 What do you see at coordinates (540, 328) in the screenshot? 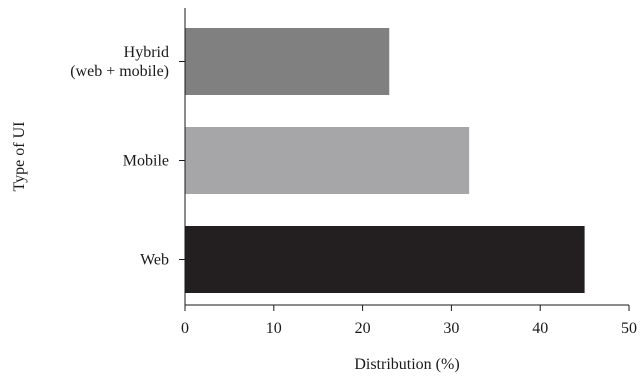
I see `x-tick-label-4: 40` at bounding box center [540, 328].